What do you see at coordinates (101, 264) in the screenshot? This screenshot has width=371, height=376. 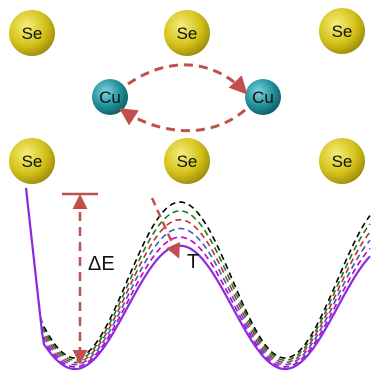 I see `energy-barrier-label: ΔE` at bounding box center [101, 264].